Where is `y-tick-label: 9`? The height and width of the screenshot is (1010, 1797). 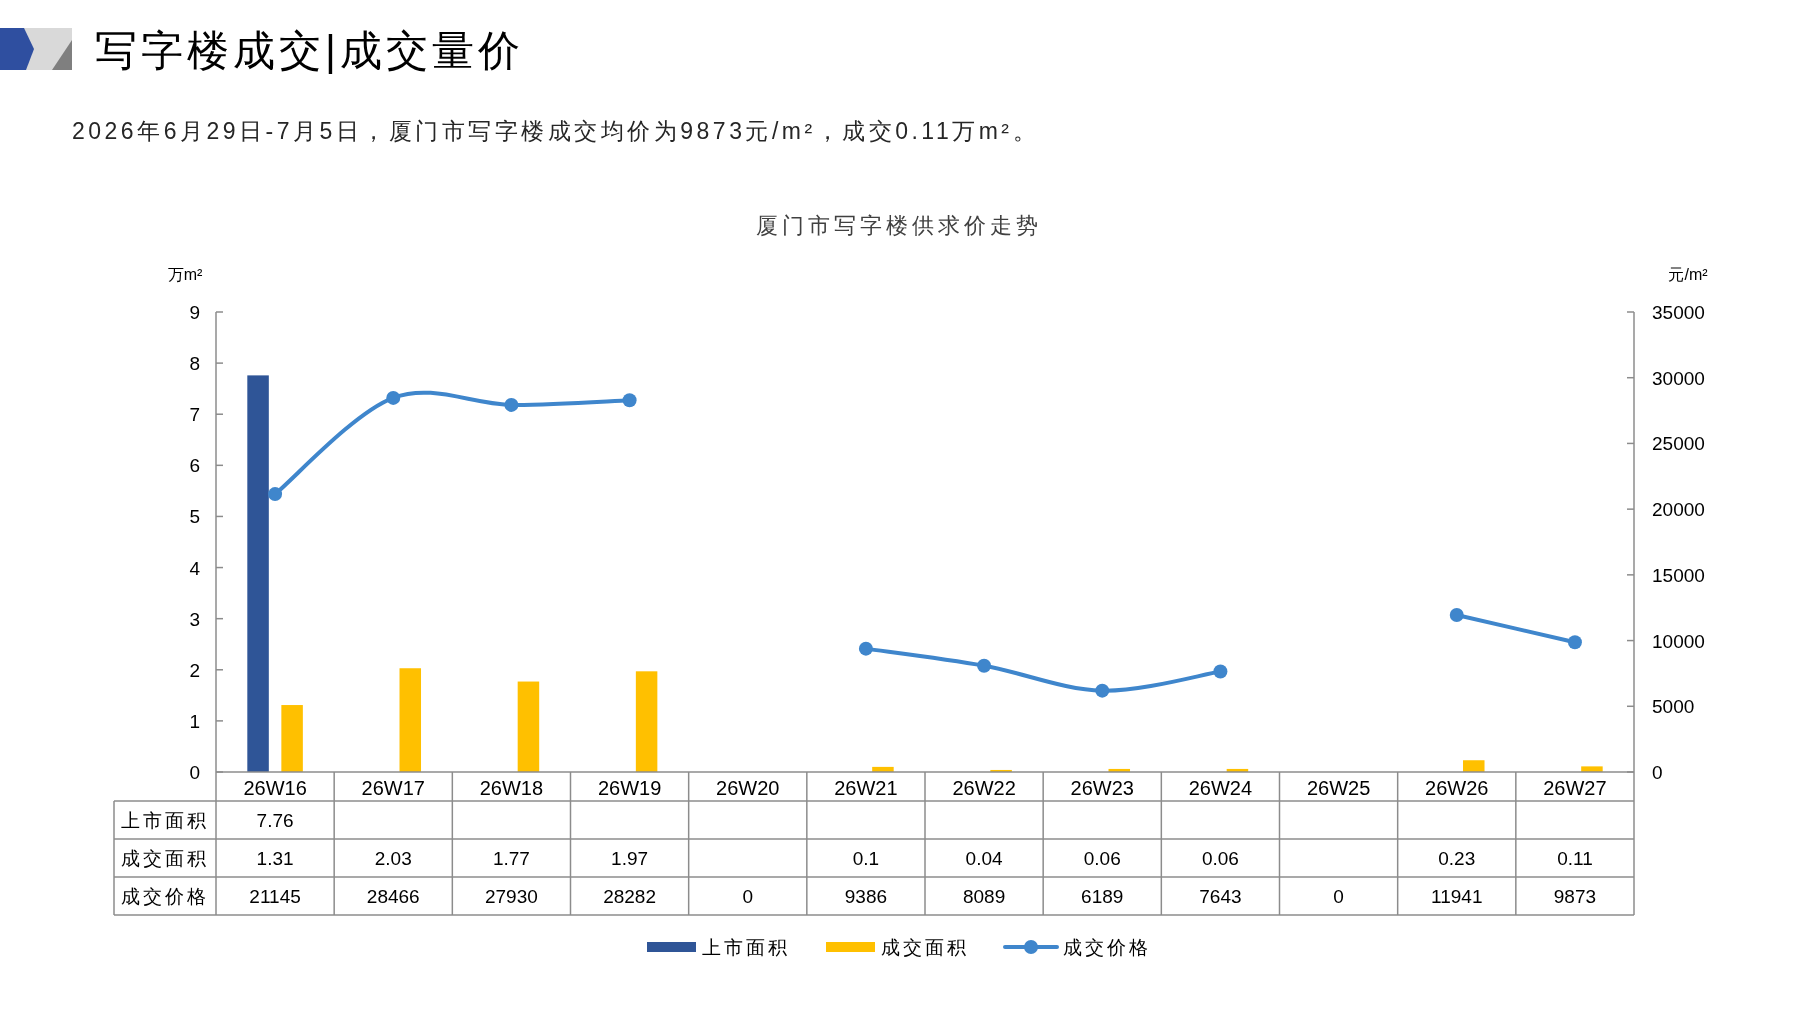
y-tick-label: 9 is located at coordinates (194, 312).